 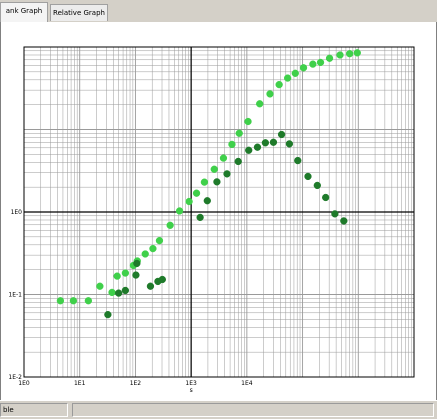 What do you see at coordinates (24, 12) in the screenshot?
I see `tab-rank-graph: ank Graph` at bounding box center [24, 12].